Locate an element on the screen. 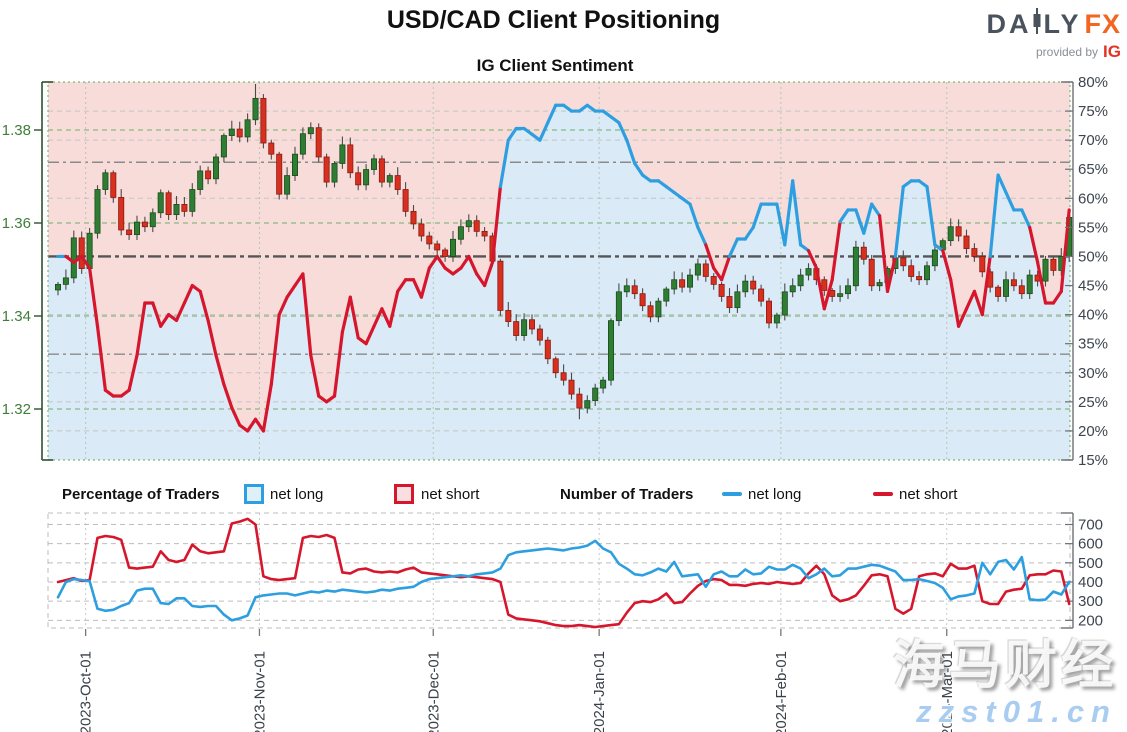 This screenshot has height=732, width=1127. logo-text-fx: FX is located at coordinates (1102, 24).